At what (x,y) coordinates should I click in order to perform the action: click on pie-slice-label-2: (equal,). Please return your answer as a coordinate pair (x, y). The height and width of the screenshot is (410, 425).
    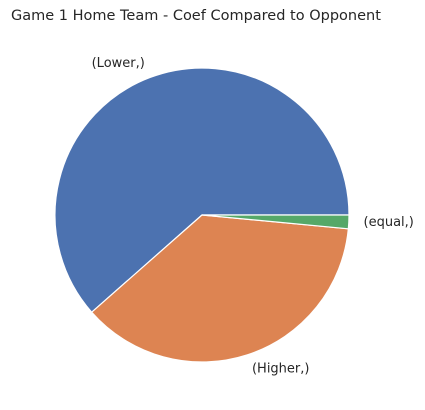
    Looking at the image, I should click on (389, 222).